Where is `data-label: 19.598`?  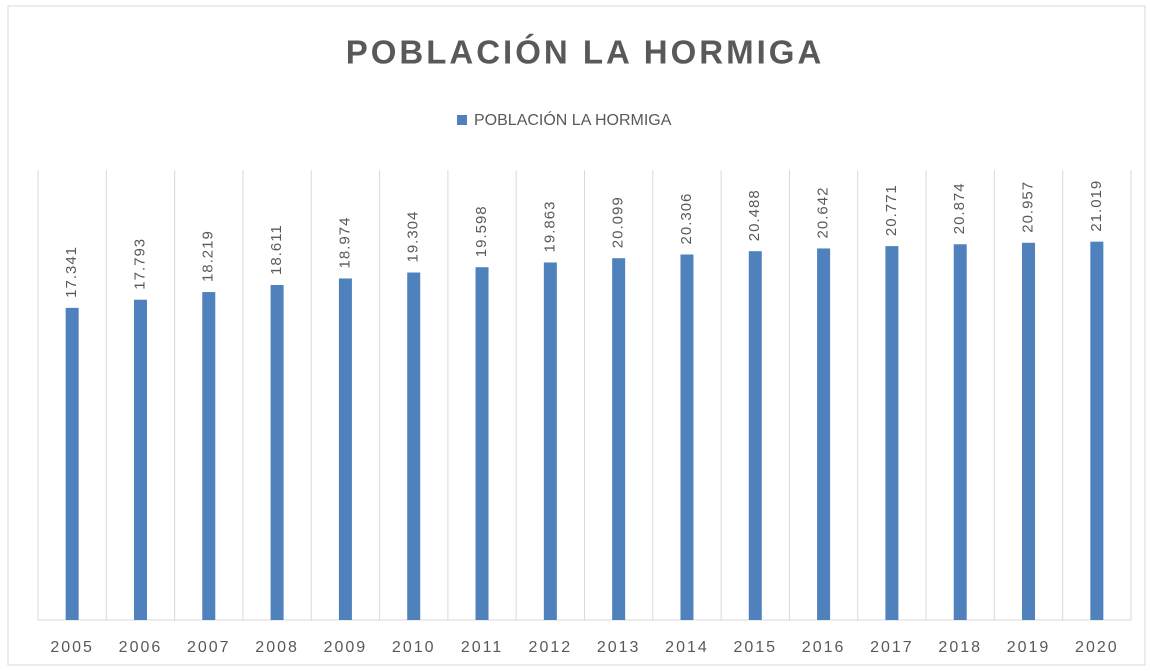 data-label: 19.598 is located at coordinates (481, 231).